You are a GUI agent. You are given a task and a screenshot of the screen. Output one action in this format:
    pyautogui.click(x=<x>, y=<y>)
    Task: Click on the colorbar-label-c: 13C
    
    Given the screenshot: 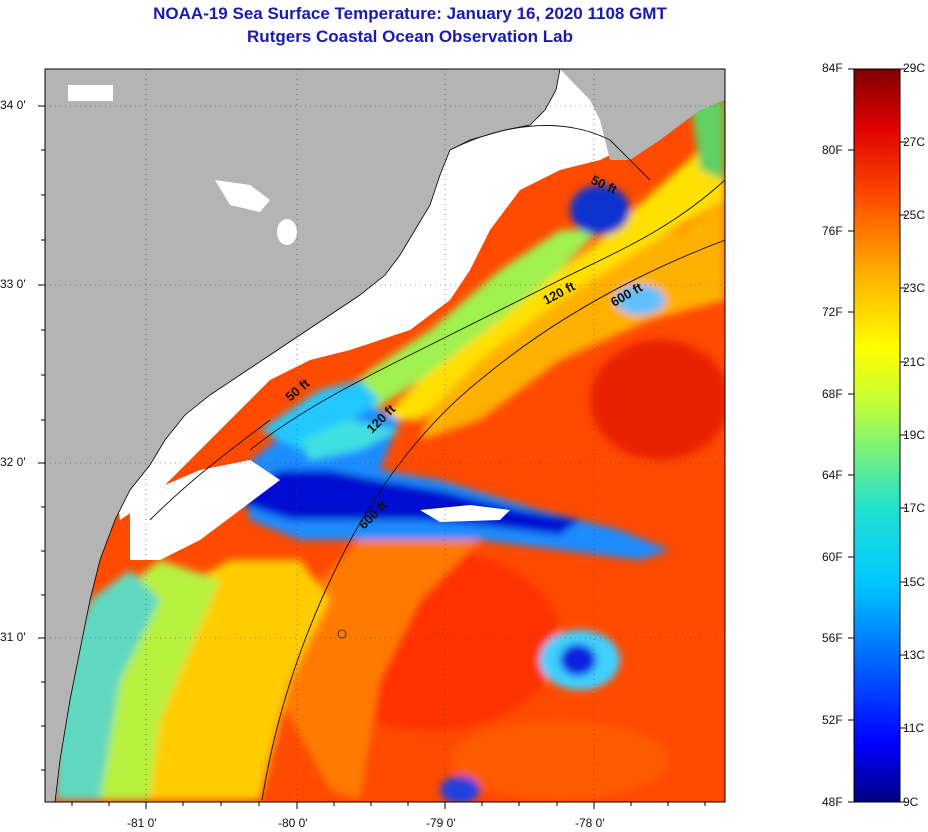 What is the action you would take?
    pyautogui.click(x=914, y=655)
    